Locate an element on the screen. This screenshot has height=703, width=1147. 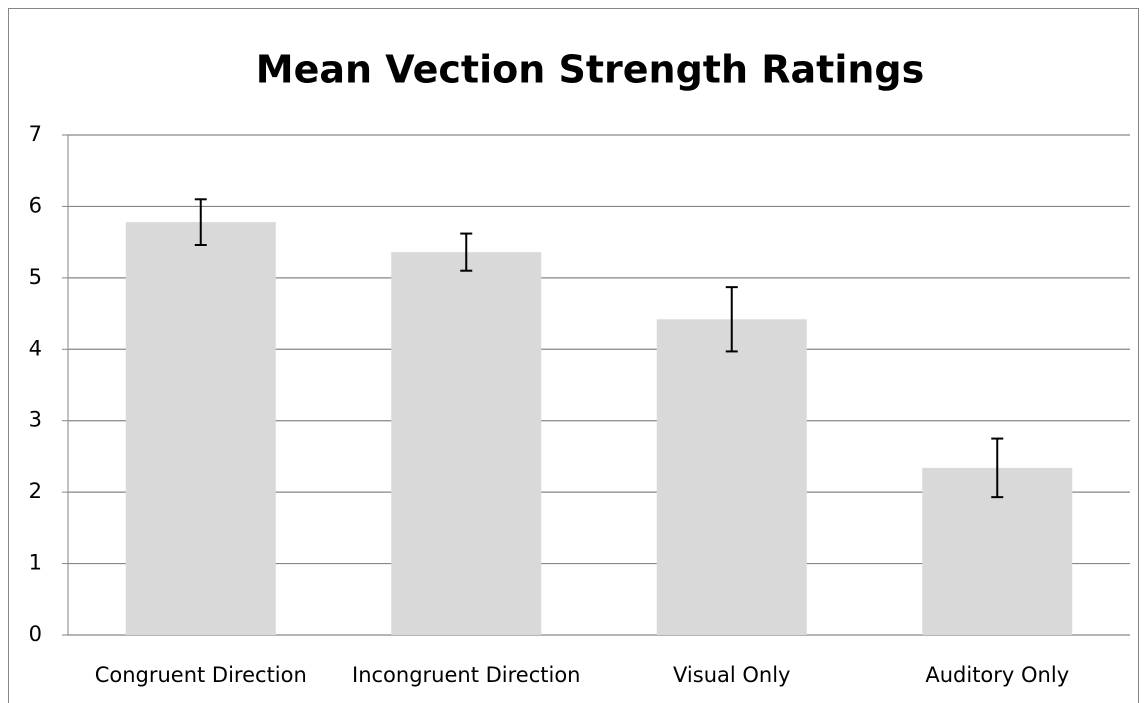
y-tick-label: 3 is located at coordinates (35, 420).